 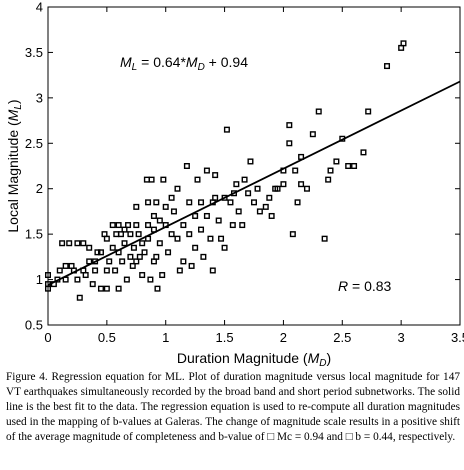 What do you see at coordinates (39, 188) in the screenshot?
I see `y-tick-label: 2` at bounding box center [39, 188].